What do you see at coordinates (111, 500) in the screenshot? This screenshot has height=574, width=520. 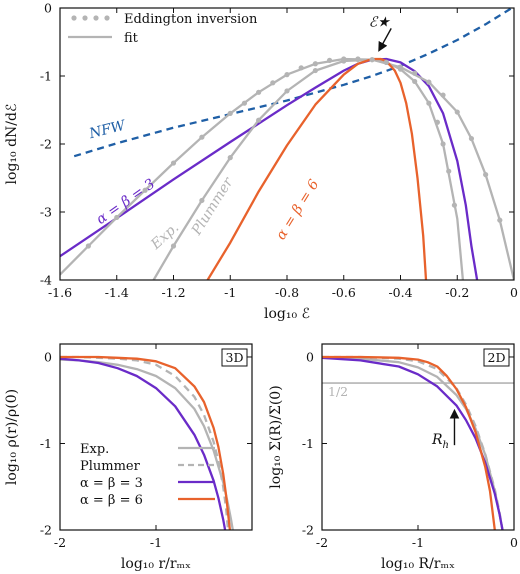 I see `legend-label: α = β = 6` at bounding box center [111, 500].